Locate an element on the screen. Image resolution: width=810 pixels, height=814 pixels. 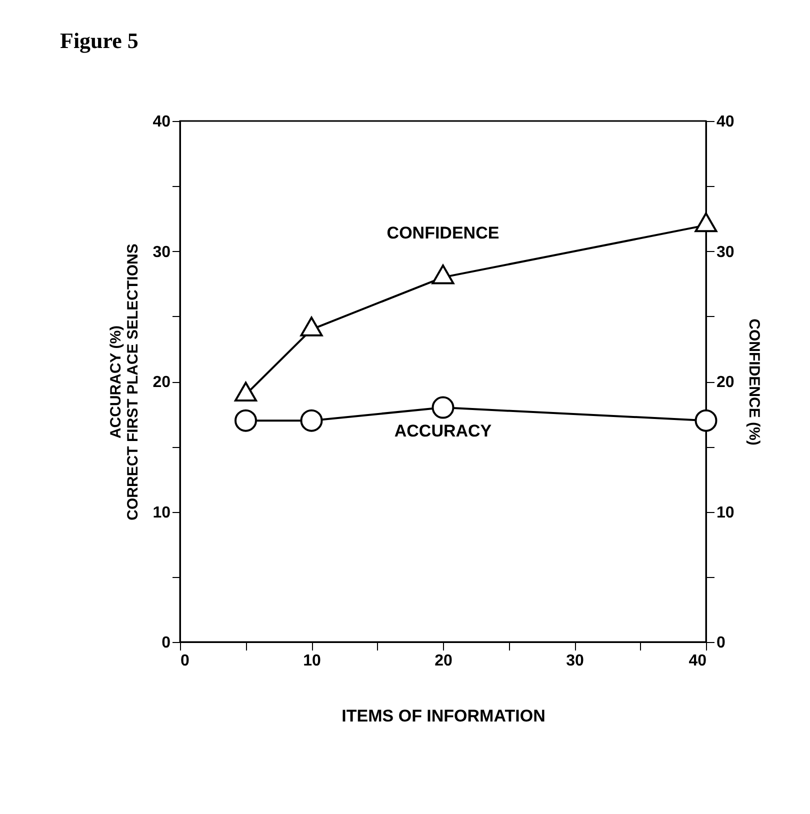
x-tick-label: 20 is located at coordinates (443, 661).